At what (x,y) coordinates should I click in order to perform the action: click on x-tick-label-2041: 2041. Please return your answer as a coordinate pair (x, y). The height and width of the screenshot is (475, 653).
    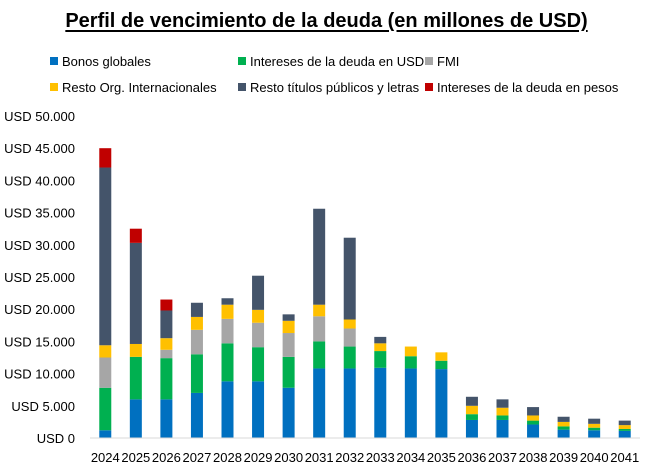
    Looking at the image, I should click on (624, 457).